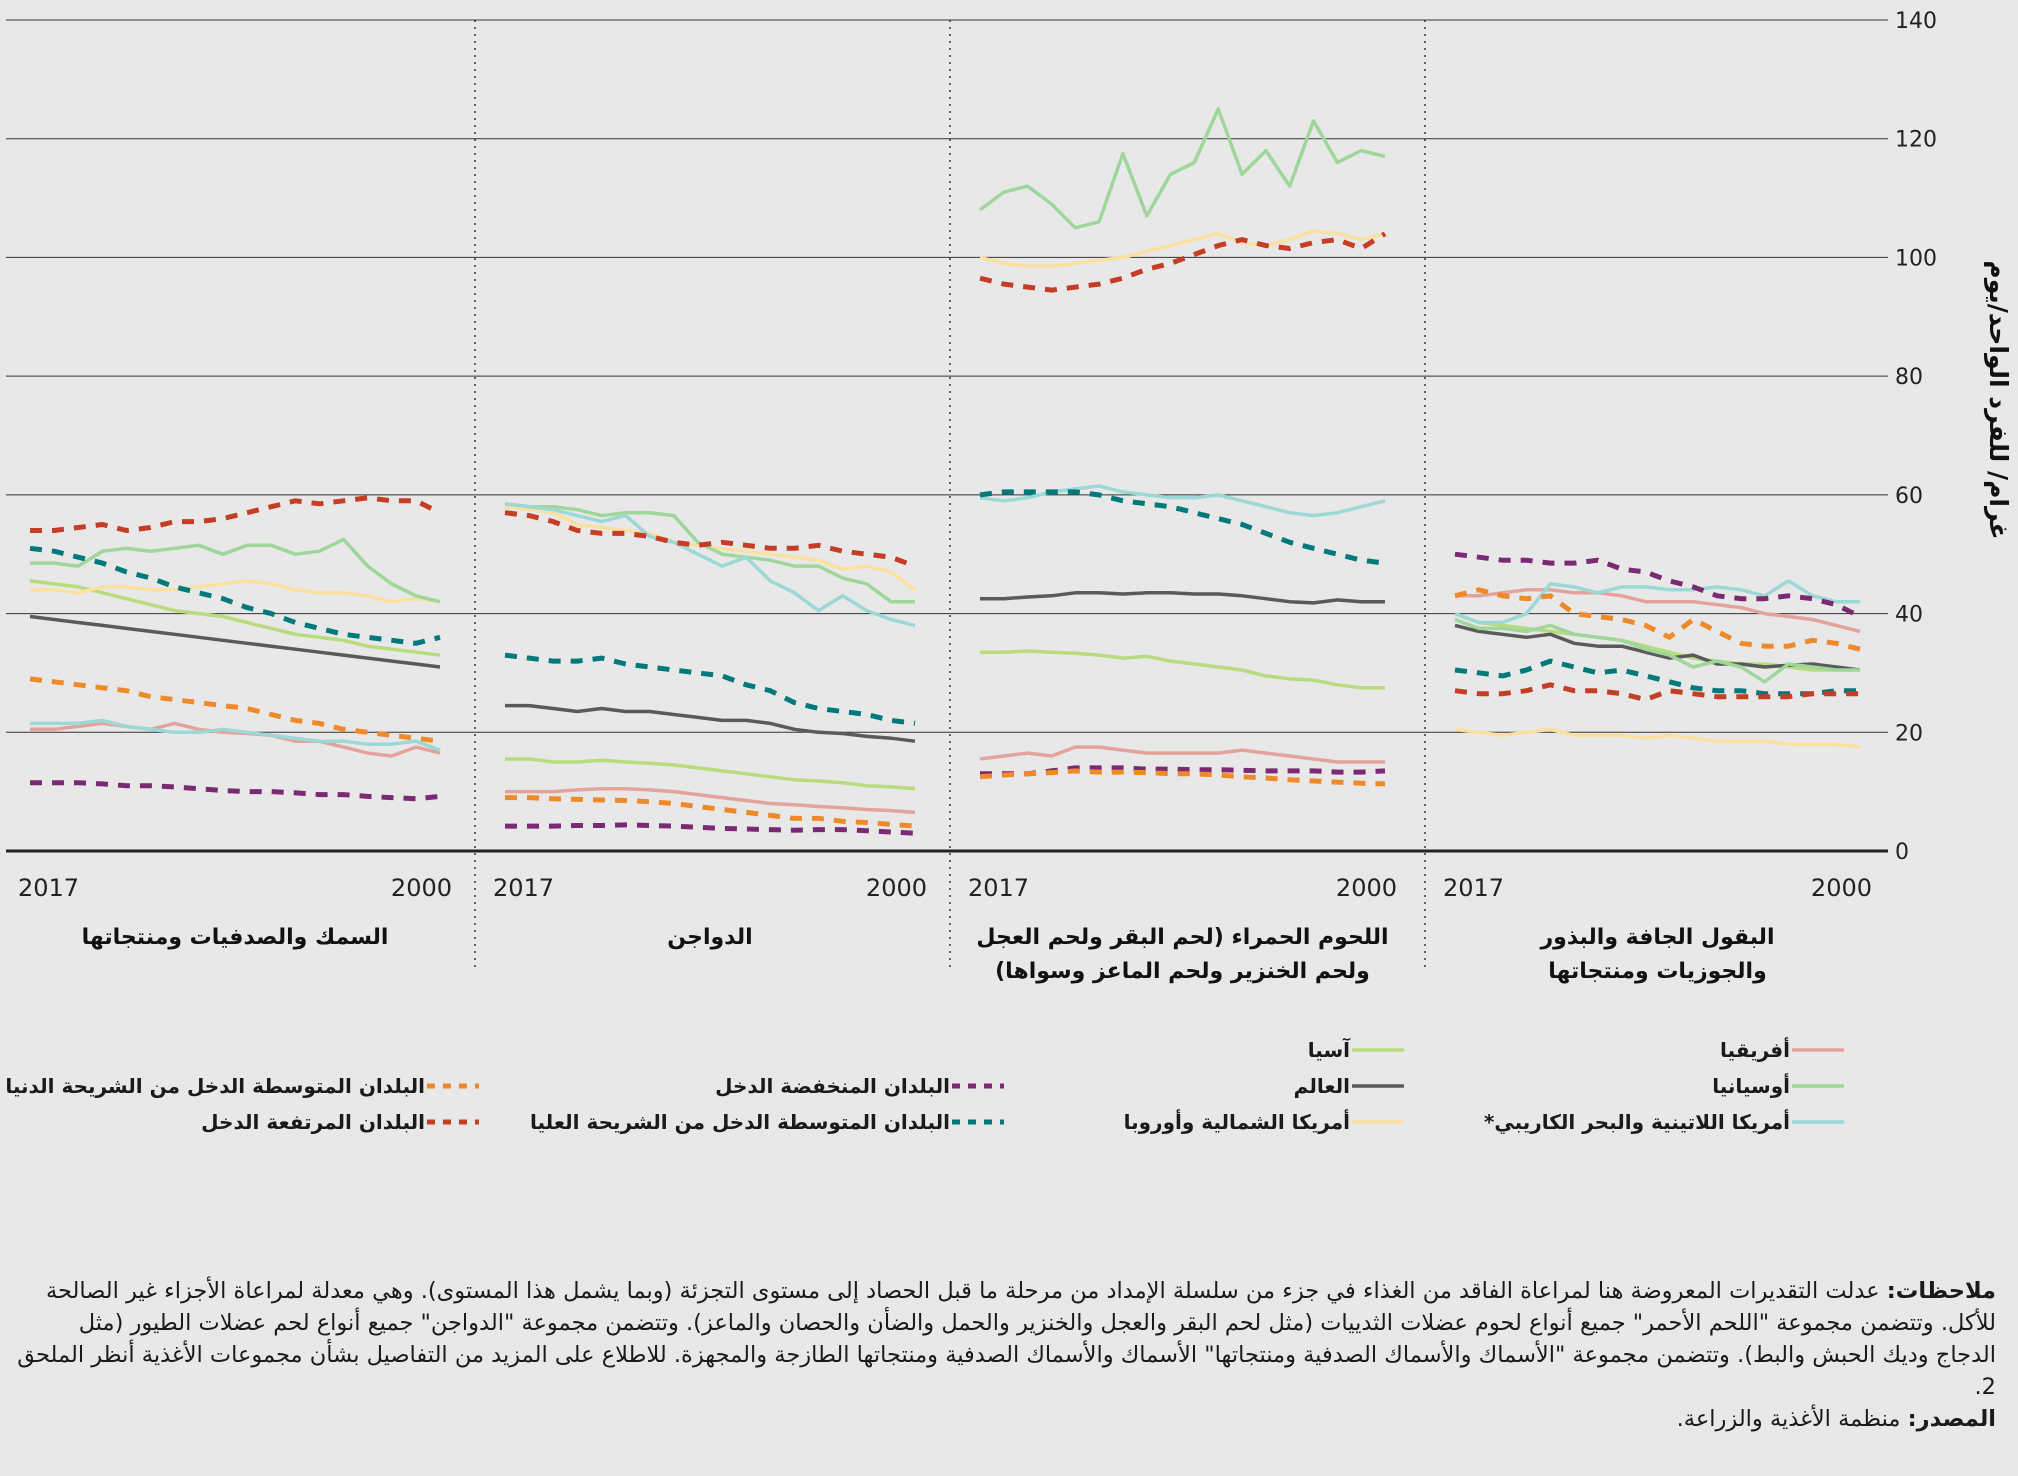  Describe the element at coordinates (709, 937) in the screenshot. I see `panel-title: الدواجن` at that location.